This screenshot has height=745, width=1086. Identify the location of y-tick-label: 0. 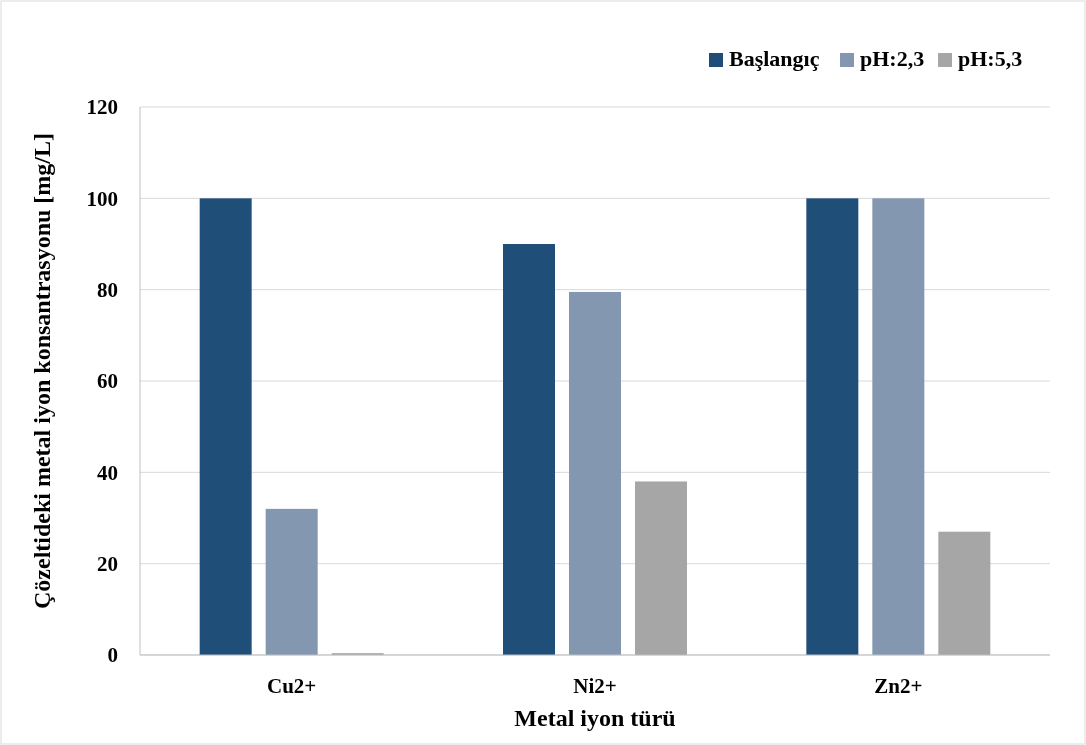
(112, 655).